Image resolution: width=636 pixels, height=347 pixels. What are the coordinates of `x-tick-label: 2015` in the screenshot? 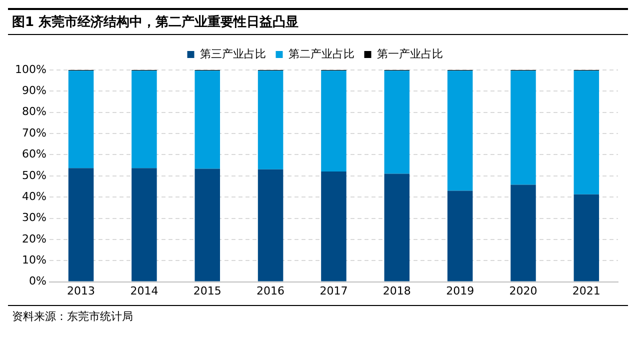 It's located at (207, 291).